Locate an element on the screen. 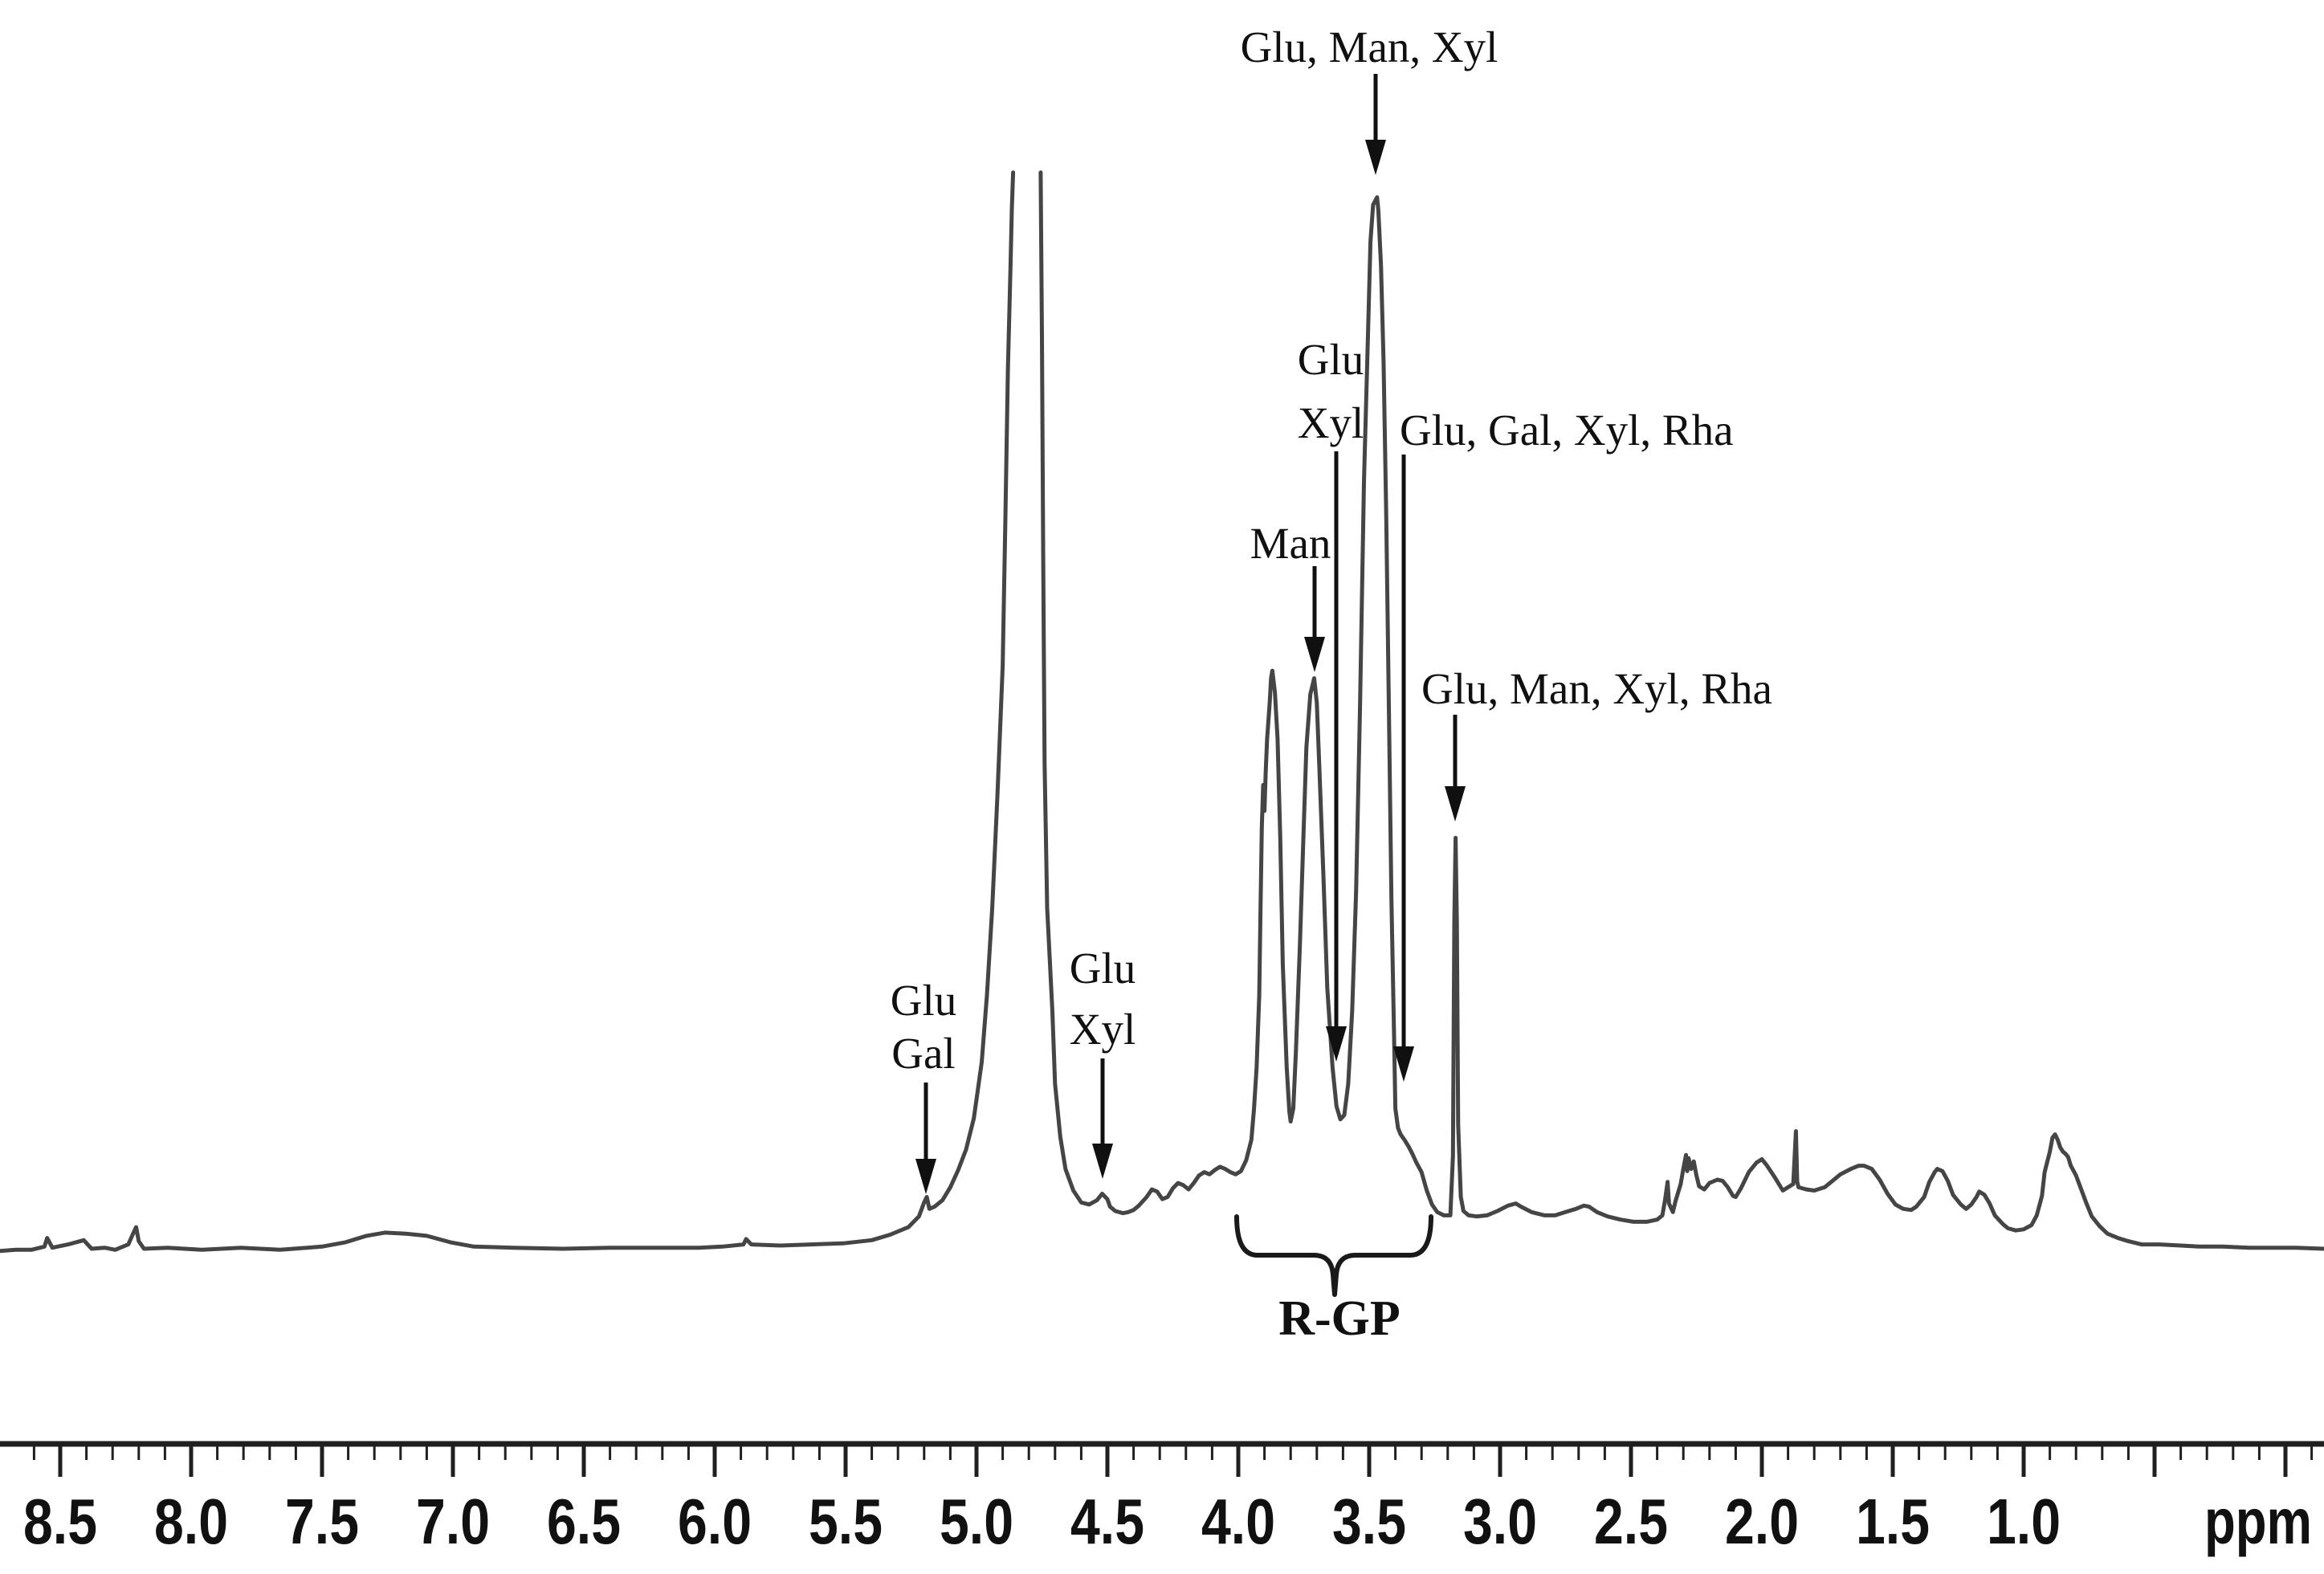 This screenshot has height=1574, width=2324. x-axis-tick-label: 7.5 is located at coordinates (322, 1521).